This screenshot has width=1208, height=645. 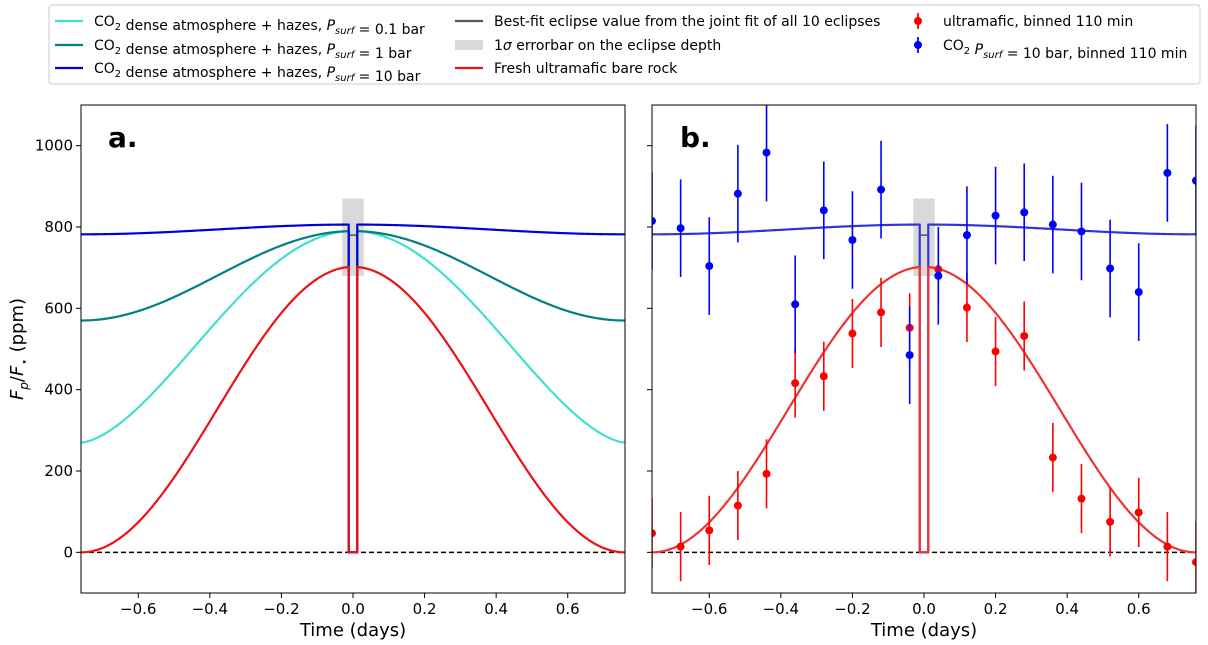 What do you see at coordinates (924, 237) in the screenshot?
I see `panel-b-error-band` at bounding box center [924, 237].